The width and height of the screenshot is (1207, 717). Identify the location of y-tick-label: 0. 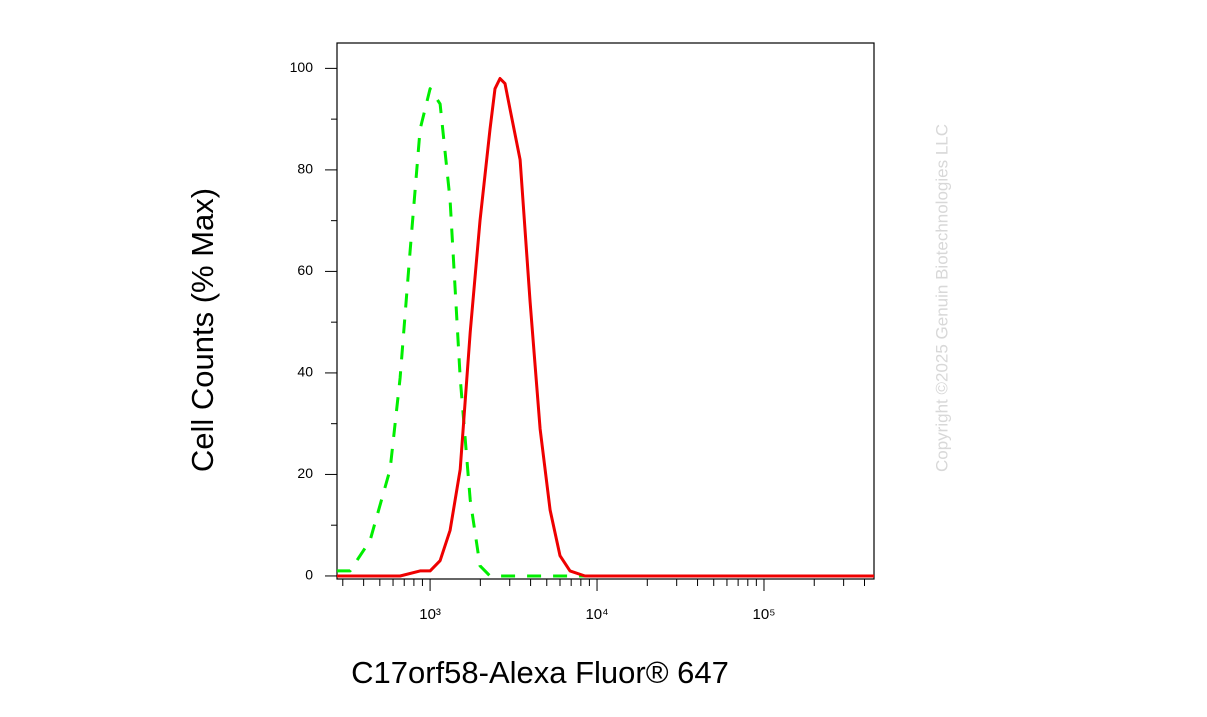
(309, 575).